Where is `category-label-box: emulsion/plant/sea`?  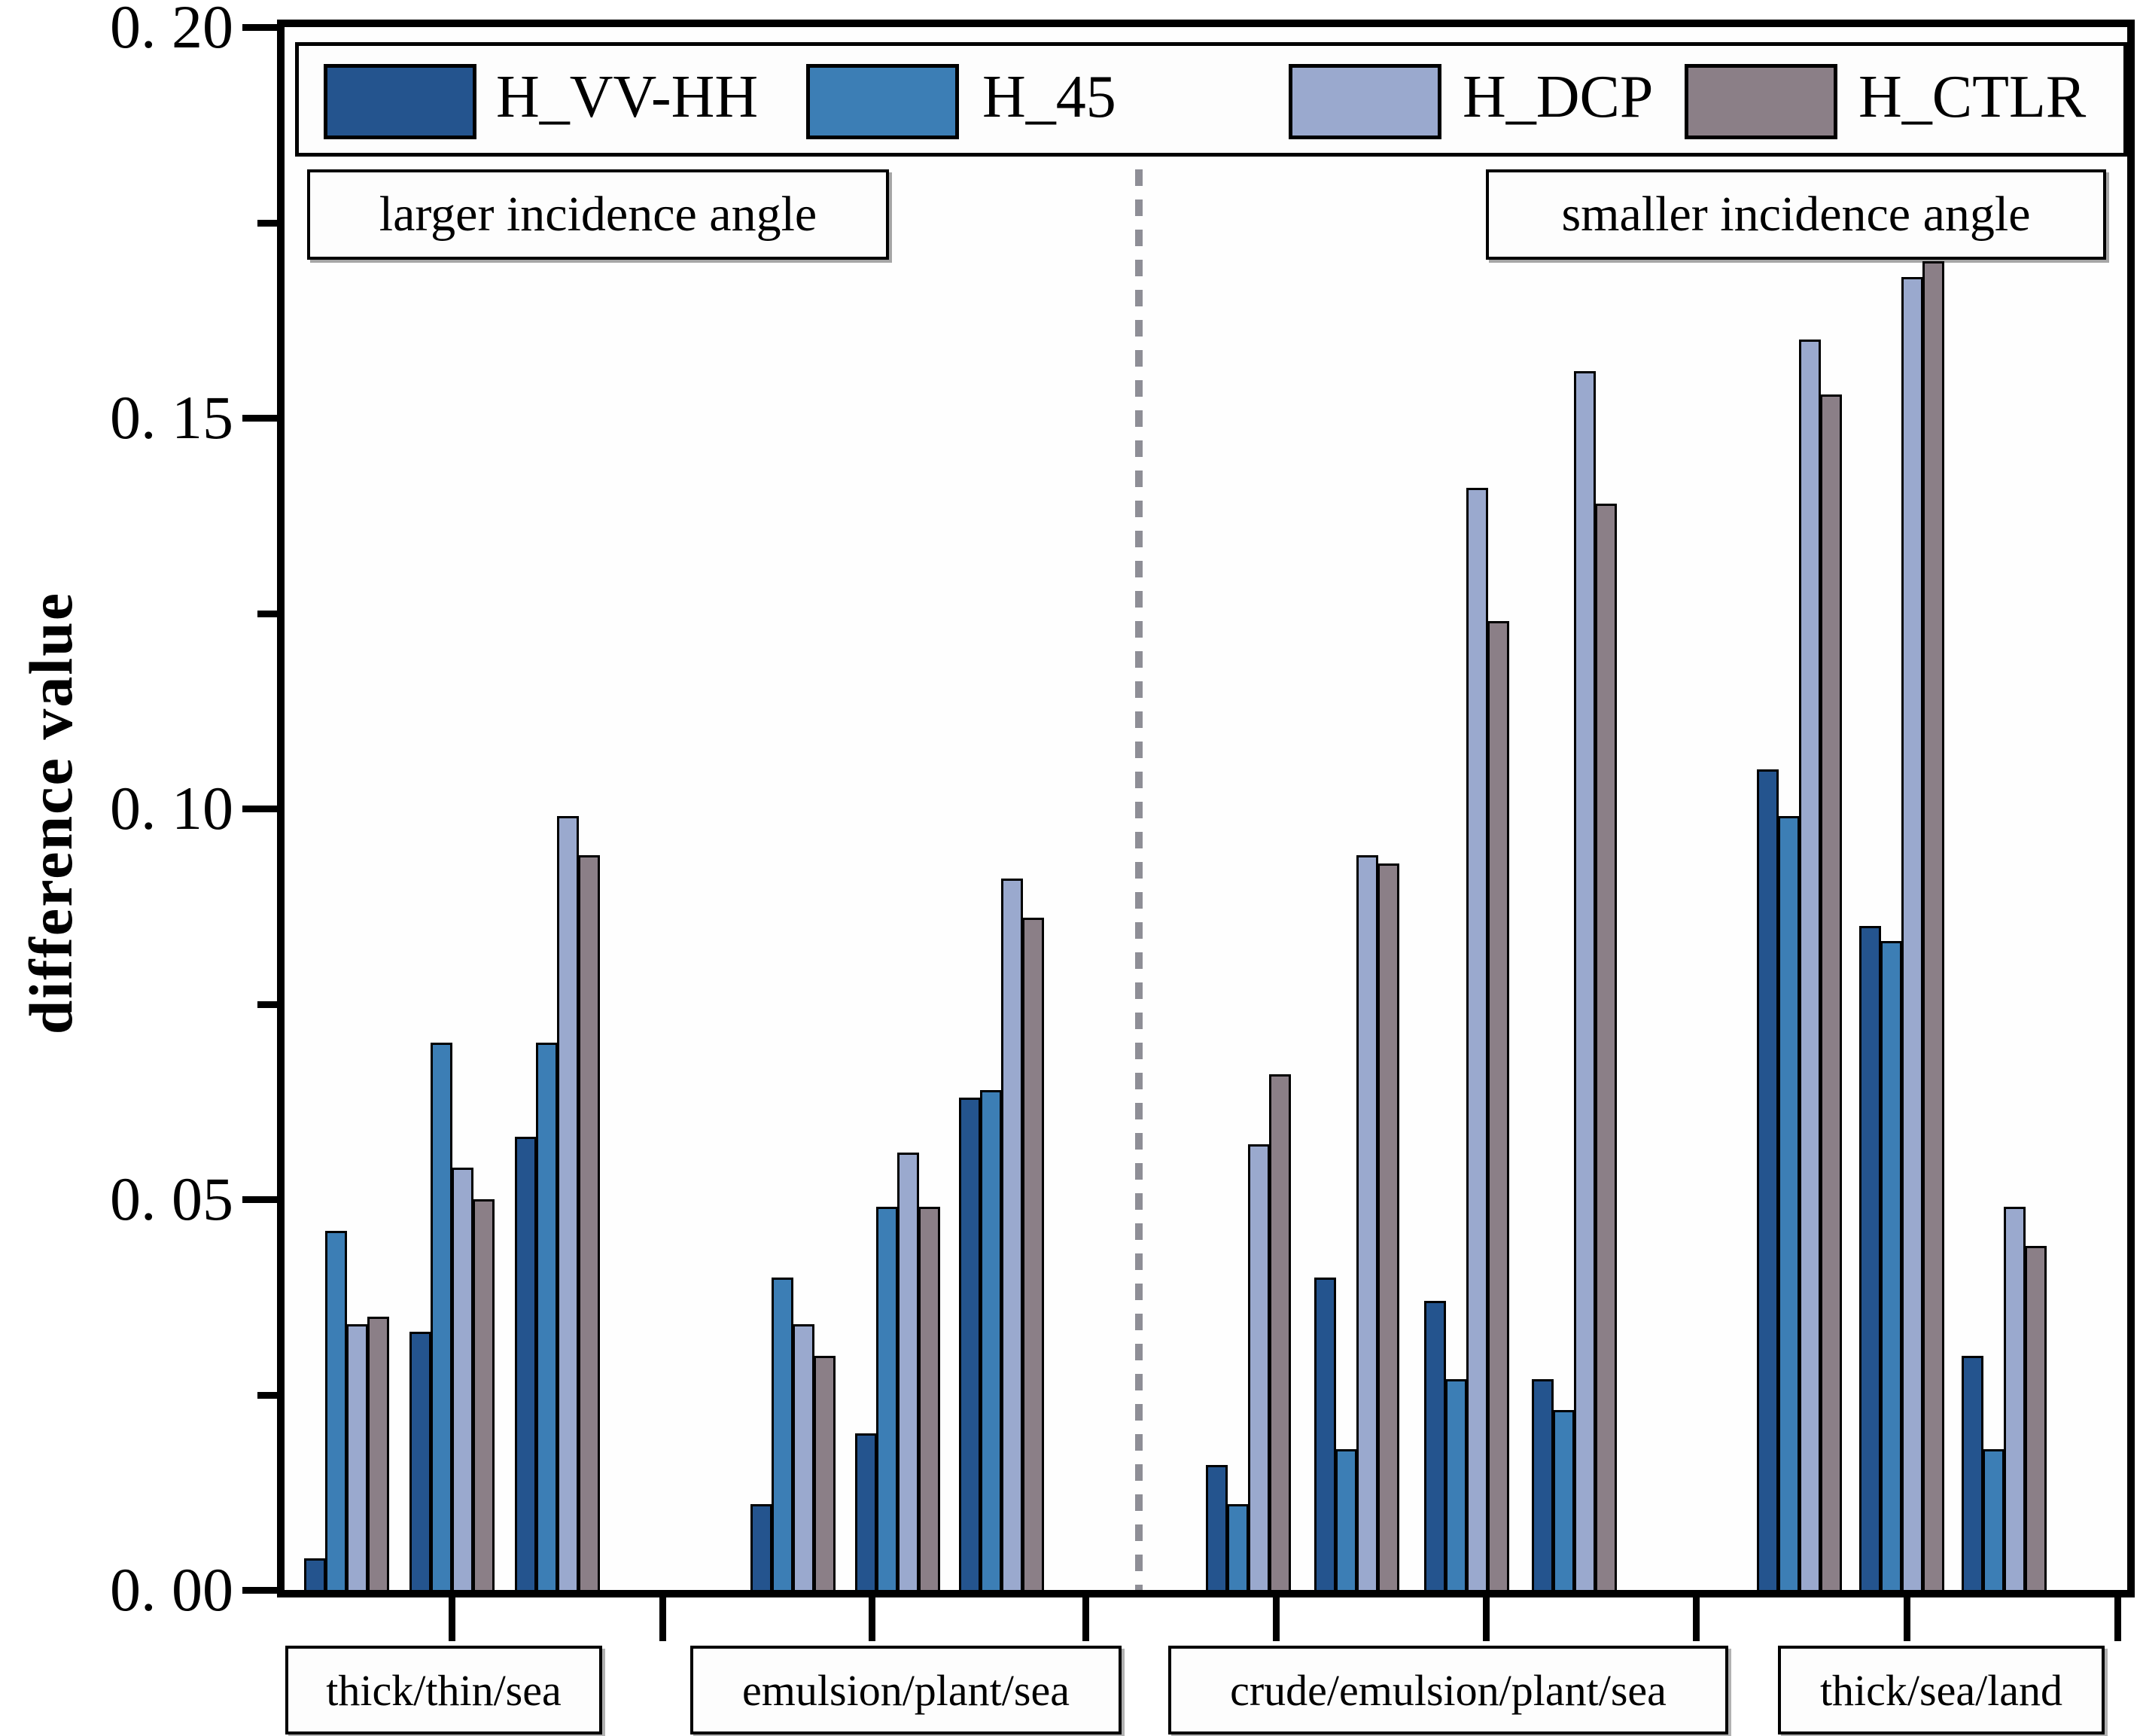 category-label-box: emulsion/plant/sea is located at coordinates (906, 1690).